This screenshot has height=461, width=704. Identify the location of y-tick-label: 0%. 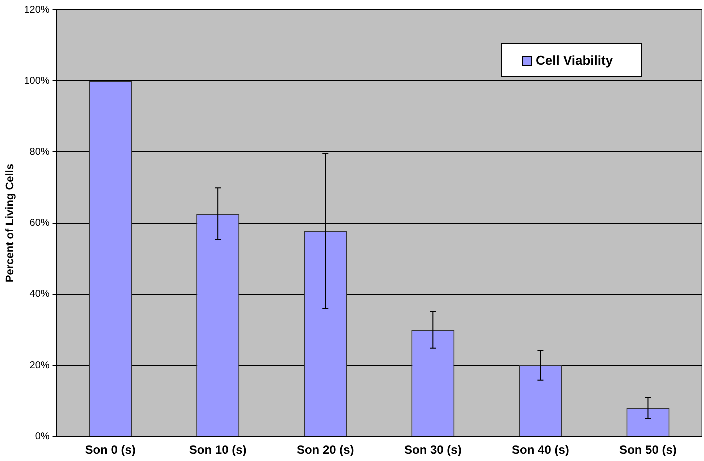
(42, 436).